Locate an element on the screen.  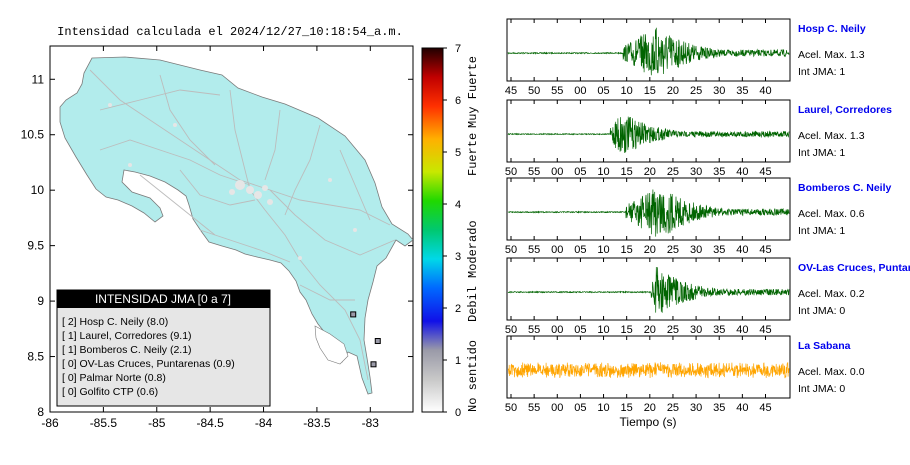
colorbar is located at coordinates (432, 230).